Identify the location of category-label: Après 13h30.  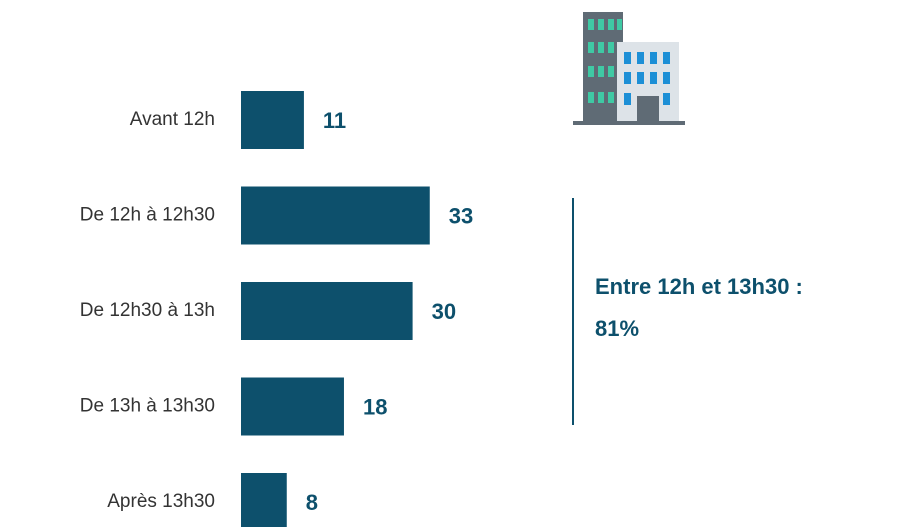
(161, 501).